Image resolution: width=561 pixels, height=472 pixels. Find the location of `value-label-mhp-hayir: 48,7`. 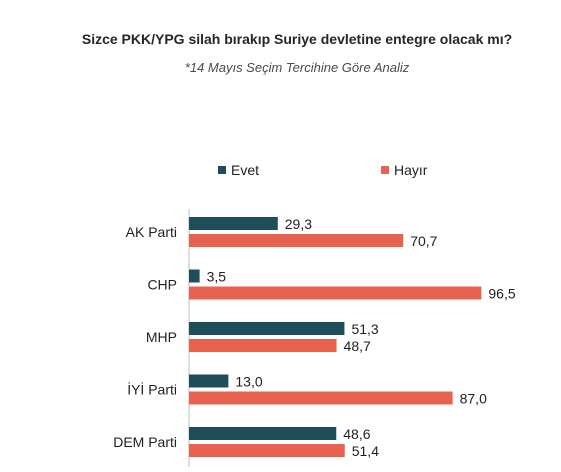

value-label-mhp-hayir: 48,7 is located at coordinates (357, 346).